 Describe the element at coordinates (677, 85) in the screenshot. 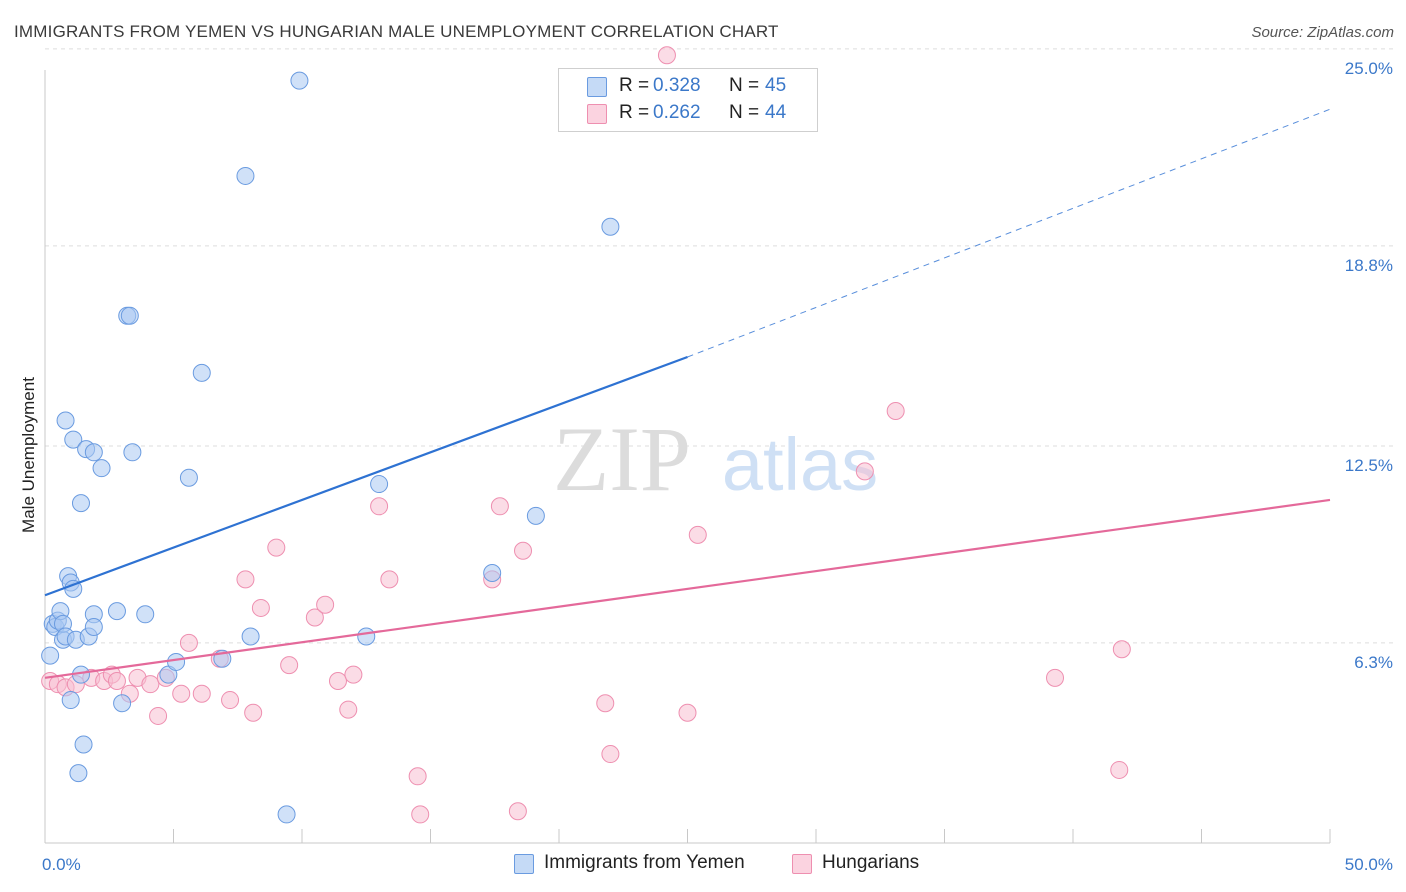

I see `legend-r-value: 0.328` at that location.